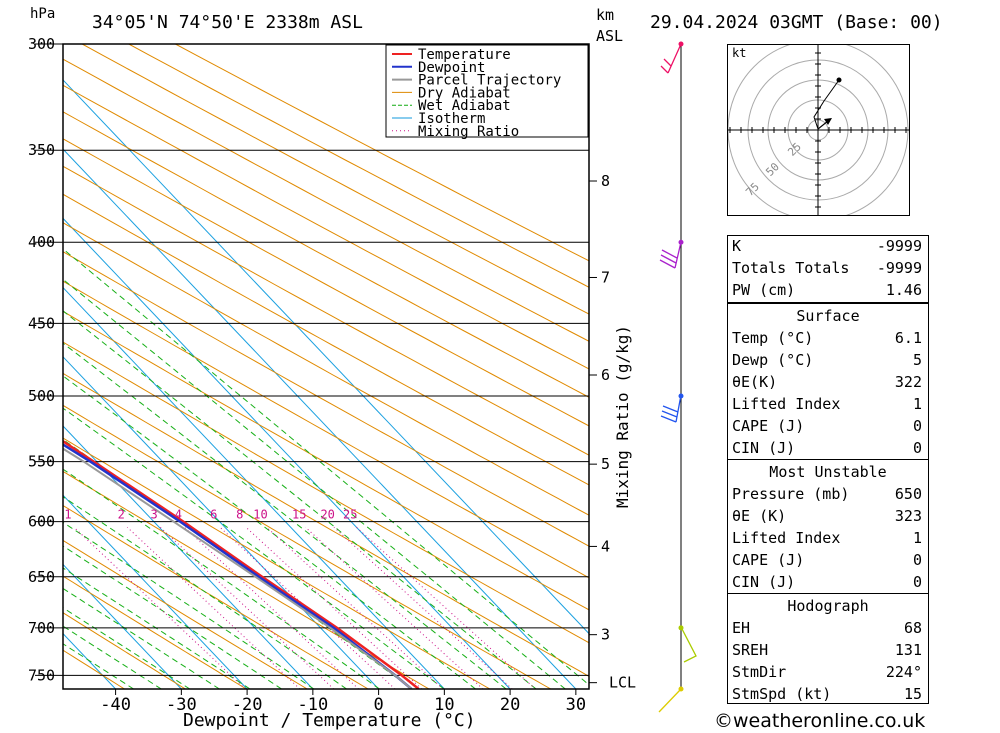 The width and height of the screenshot is (1000, 733). I want to click on index-row-totals: Totals Totals -9999, so click(827, 268).